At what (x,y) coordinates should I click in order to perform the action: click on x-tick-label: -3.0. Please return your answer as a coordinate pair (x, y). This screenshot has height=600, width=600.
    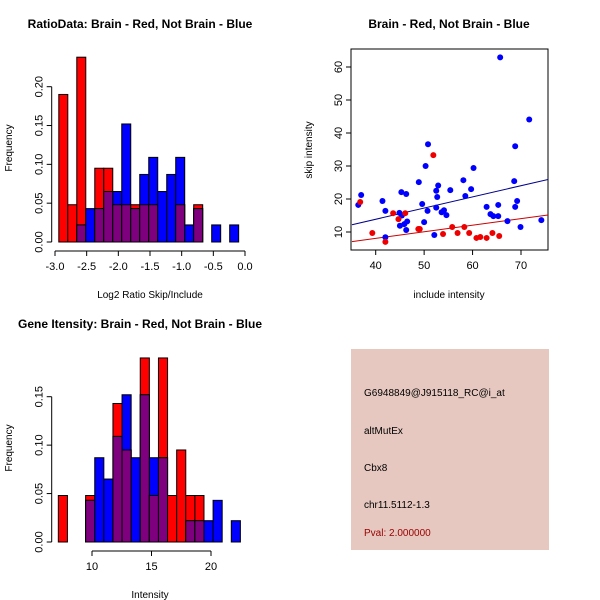
    Looking at the image, I should click on (55, 267).